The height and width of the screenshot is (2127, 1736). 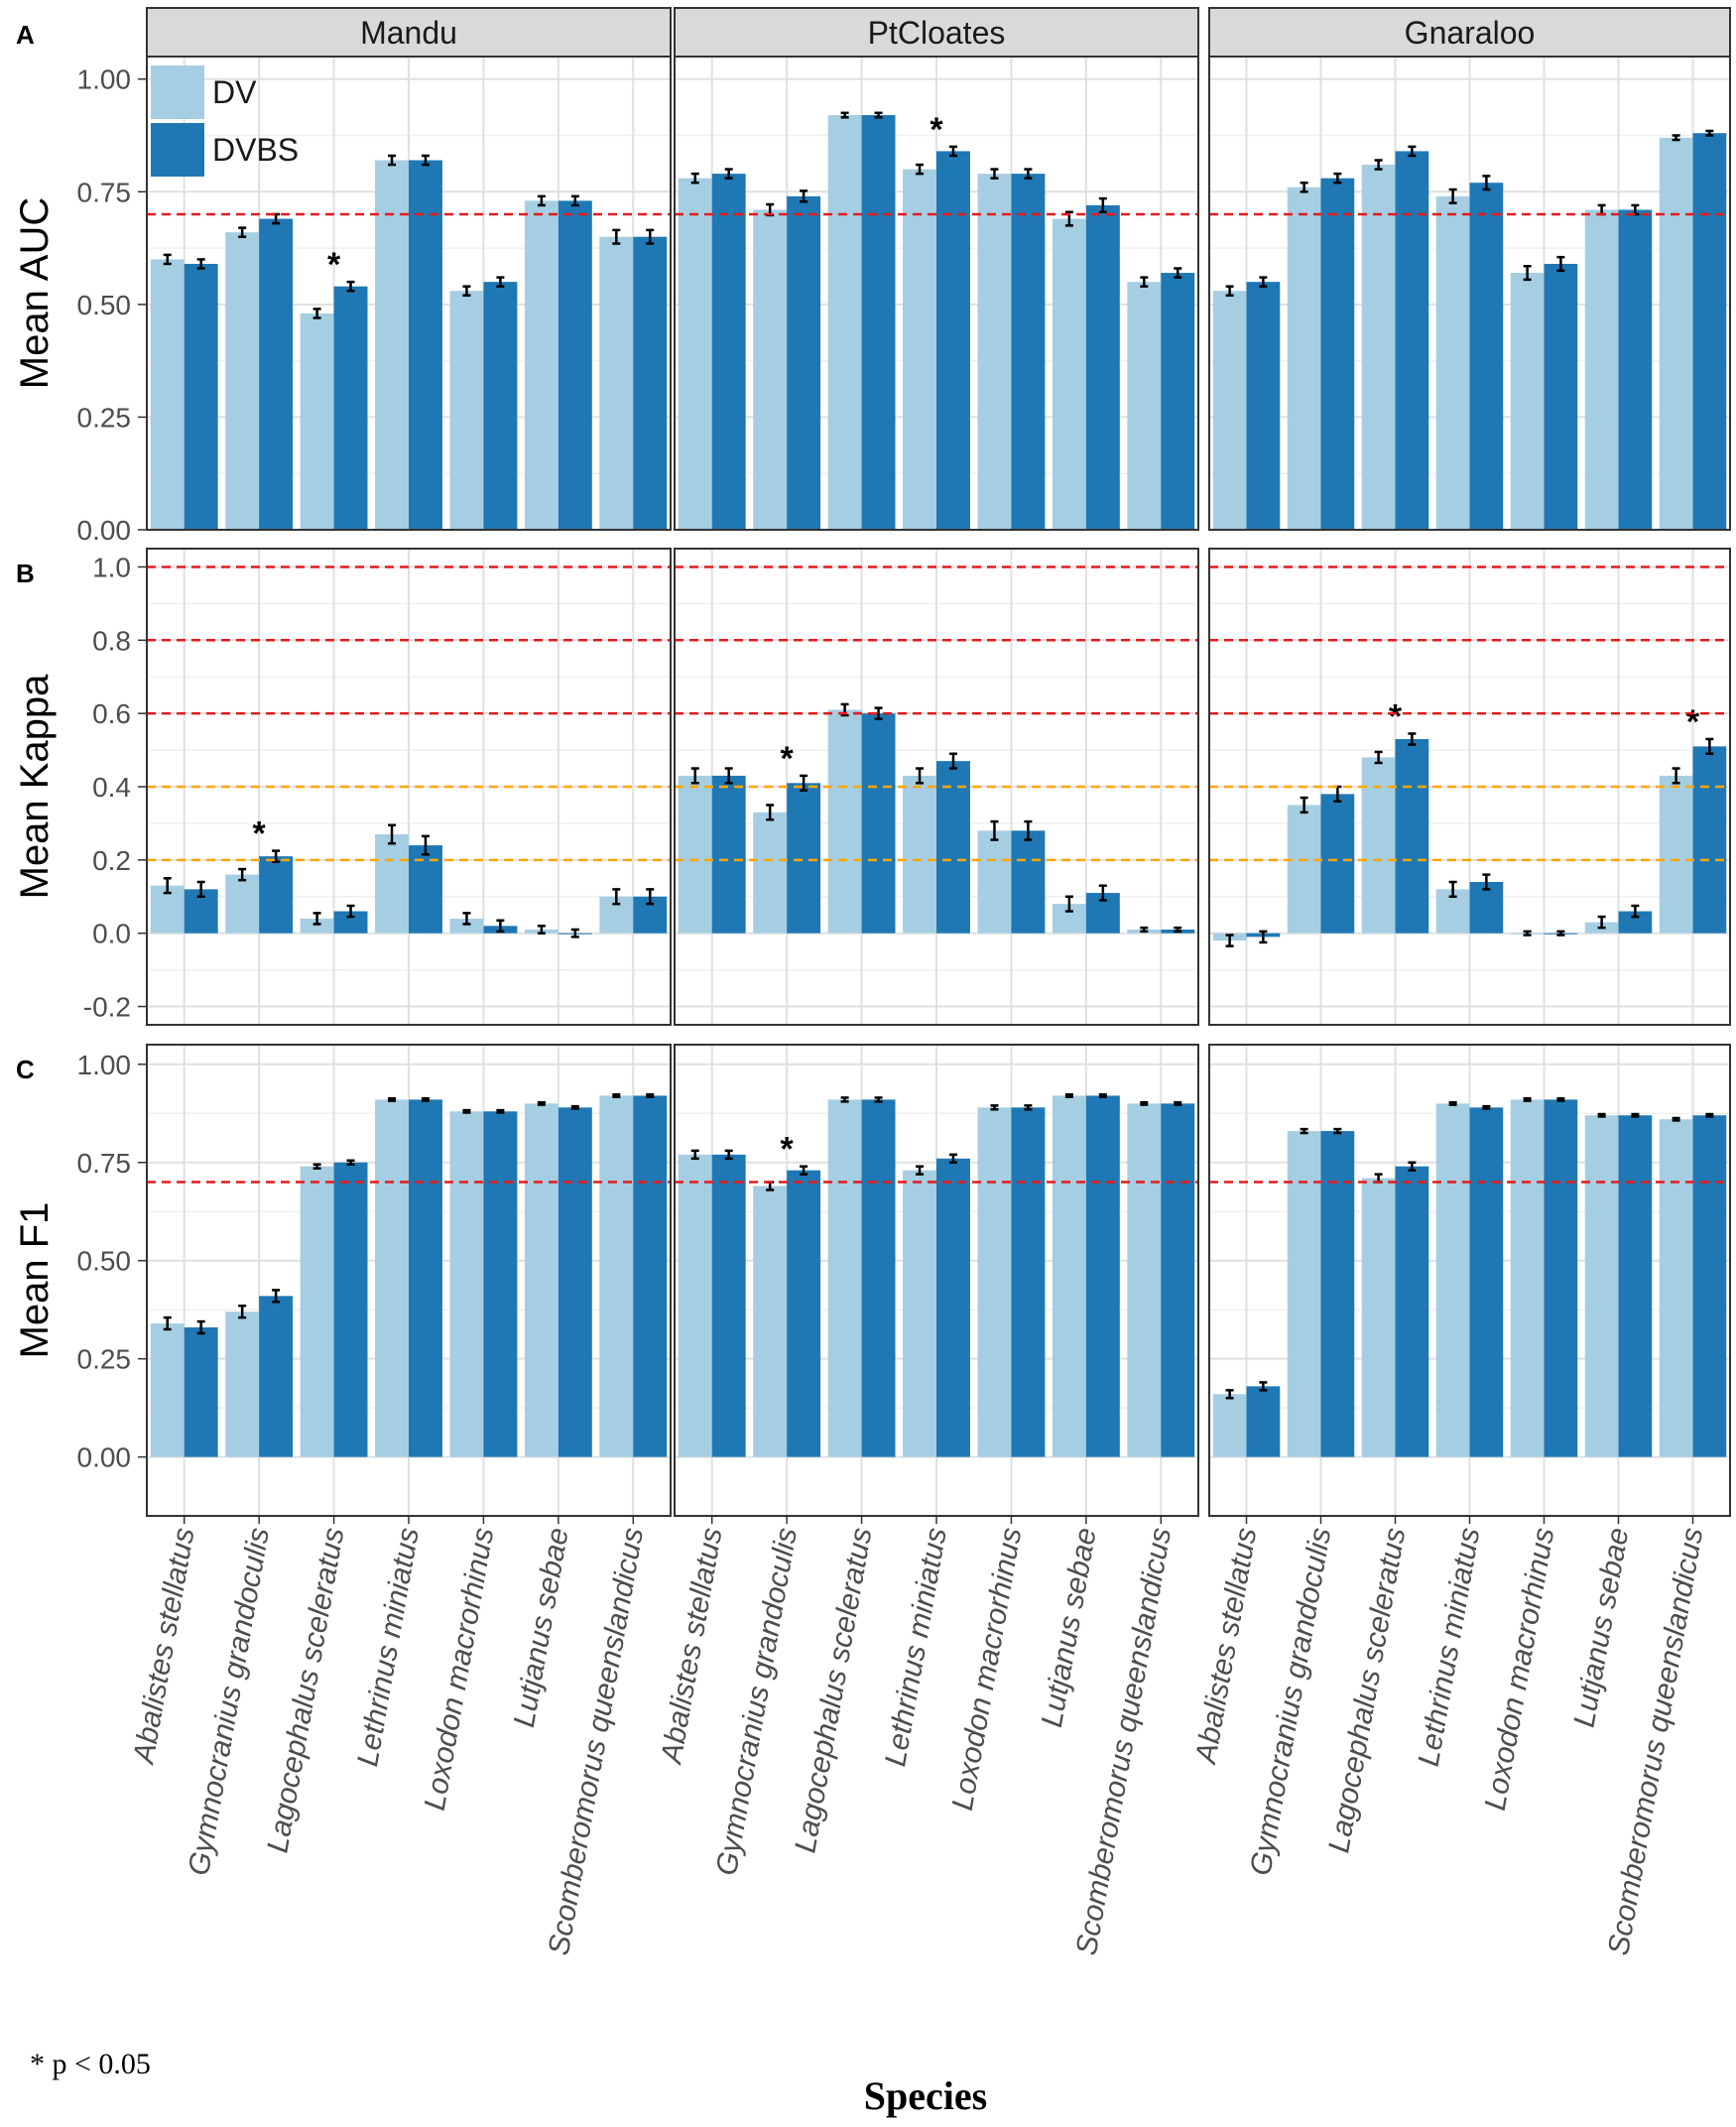 I want to click on legend-label-DV: DV, so click(x=234, y=92).